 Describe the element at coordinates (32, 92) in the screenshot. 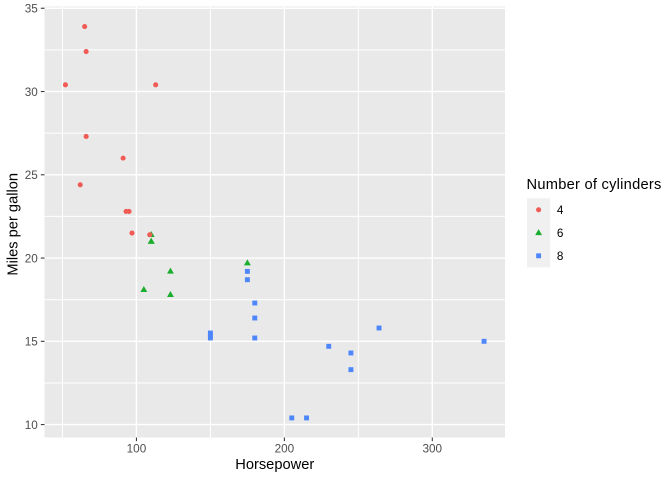

I see `svg-text: 30` at that location.